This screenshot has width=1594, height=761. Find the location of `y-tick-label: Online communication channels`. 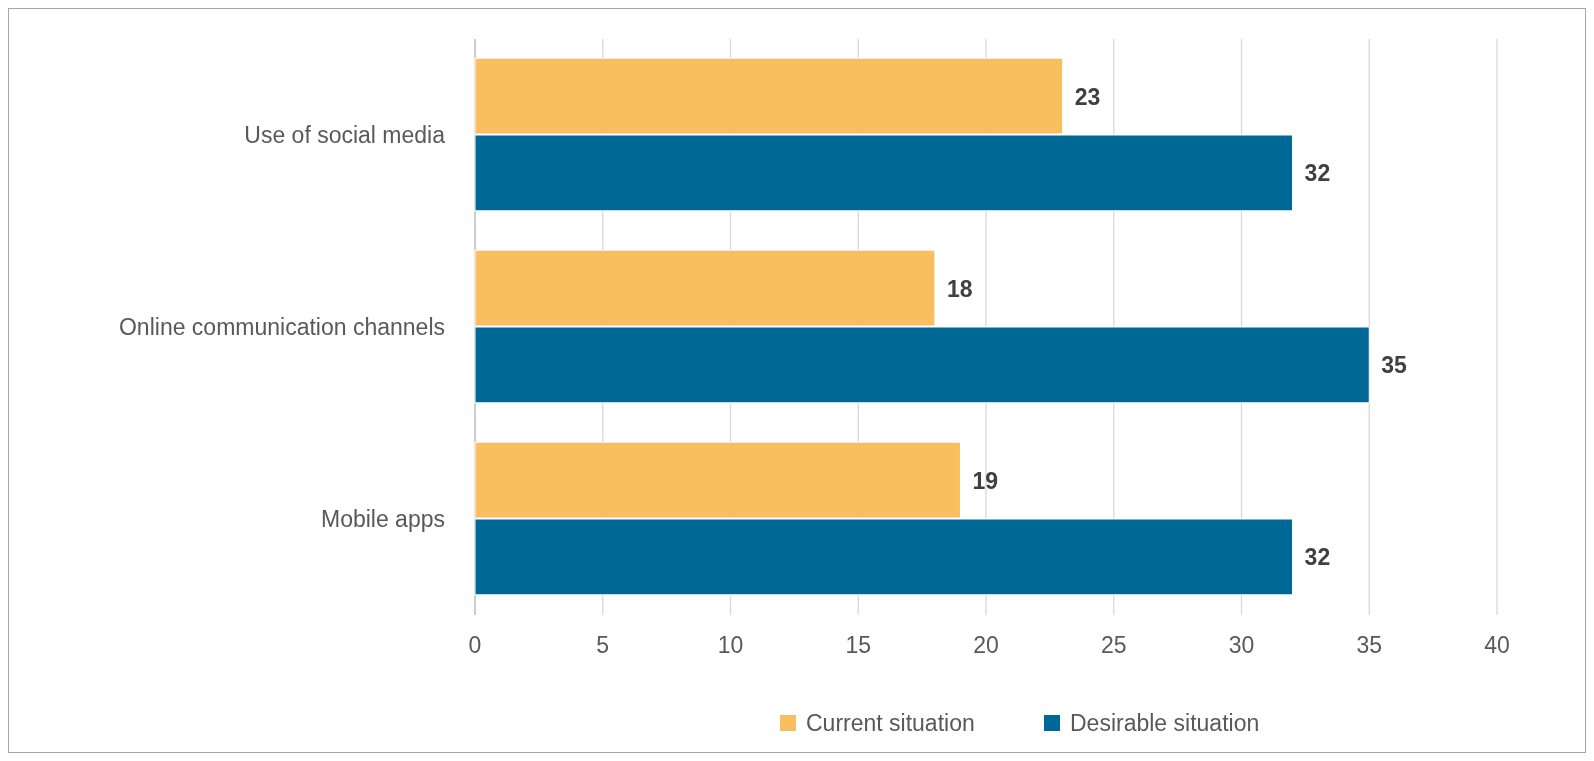

y-tick-label: Online communication channels is located at coordinates (281, 327).